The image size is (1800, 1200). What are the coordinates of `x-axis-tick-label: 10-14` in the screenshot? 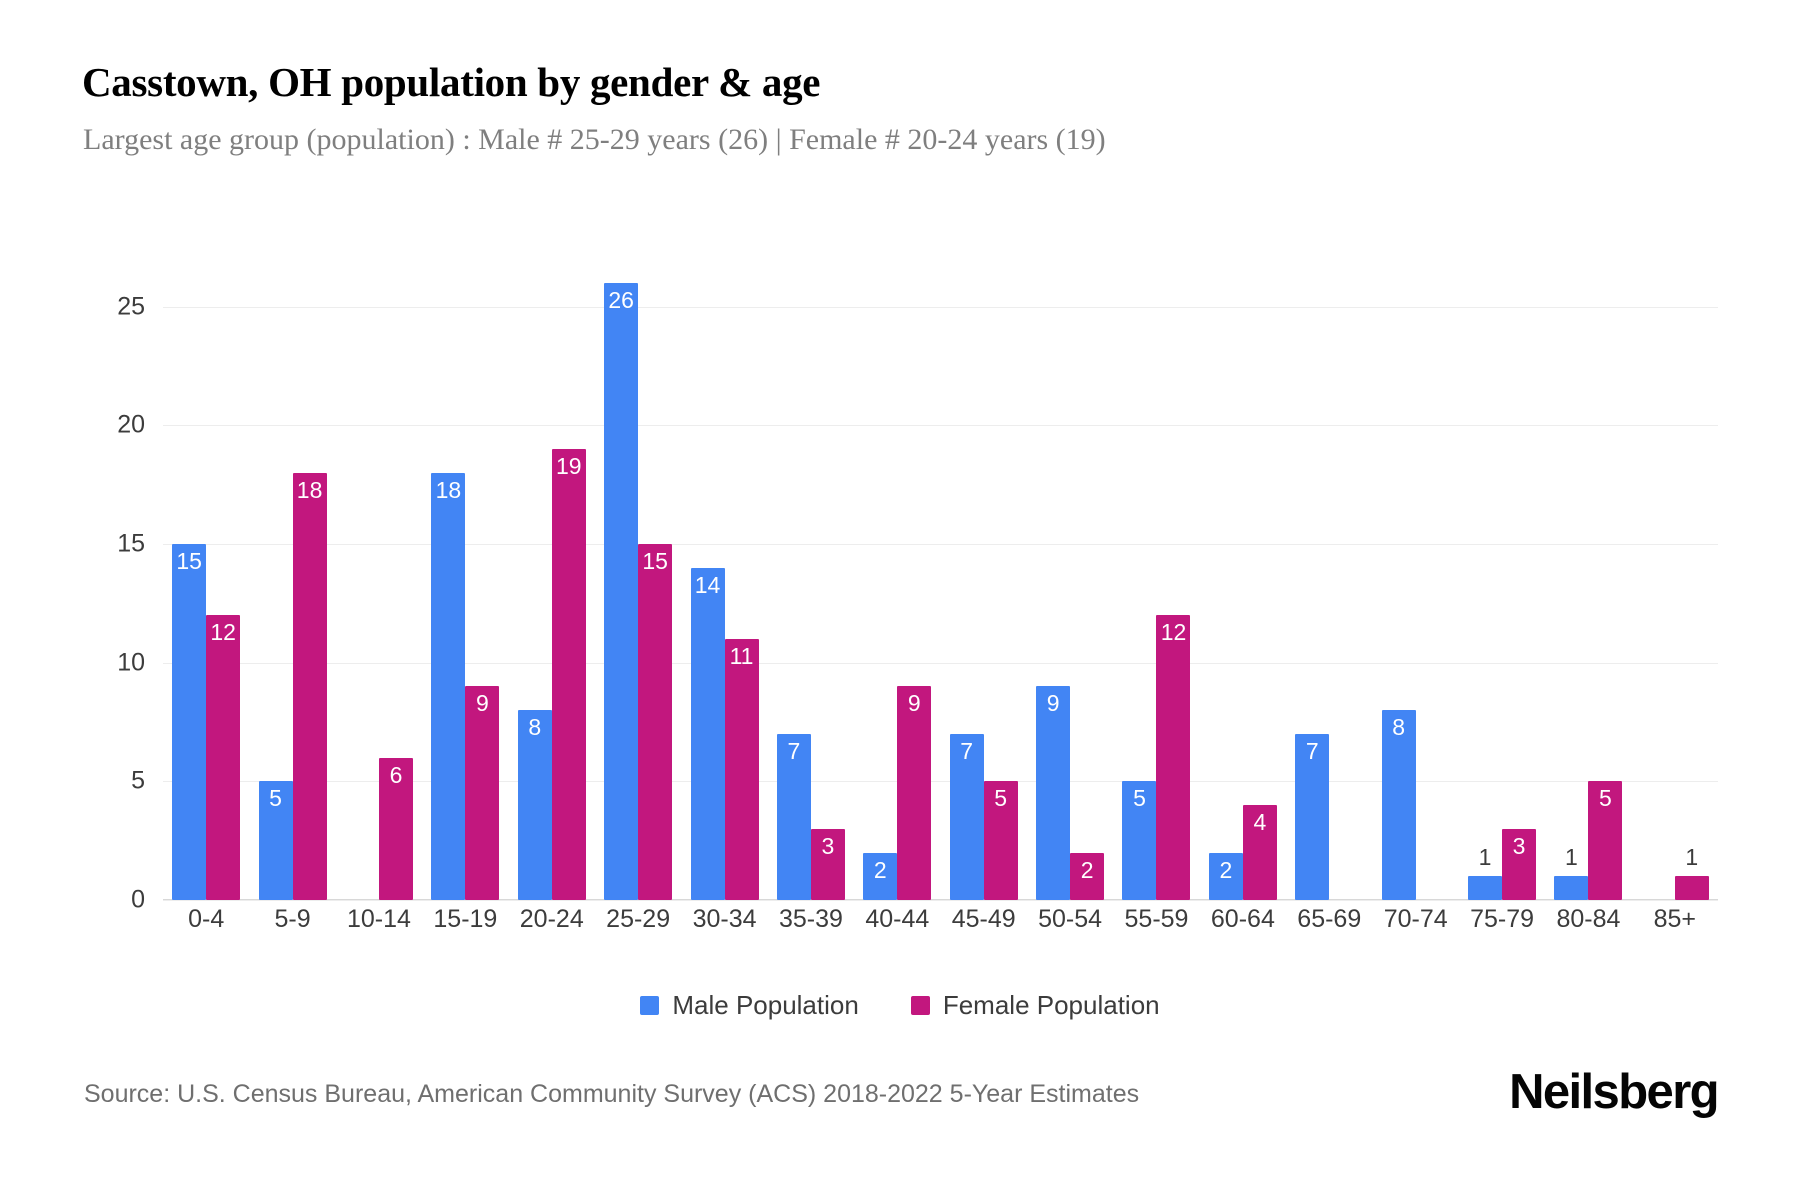 It's located at (379, 919).